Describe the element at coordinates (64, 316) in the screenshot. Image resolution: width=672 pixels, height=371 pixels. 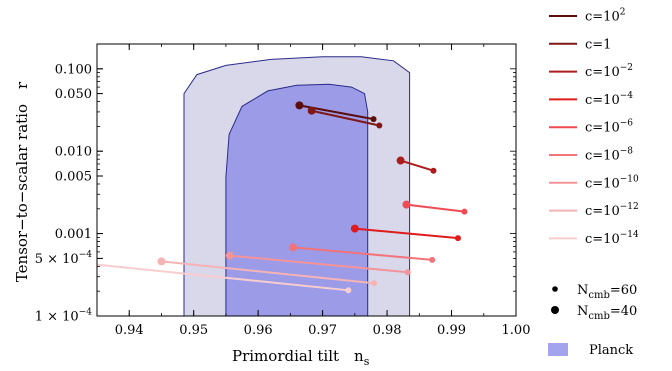
I see `y-tick-label: 1 × 10⁻⁴` at that location.